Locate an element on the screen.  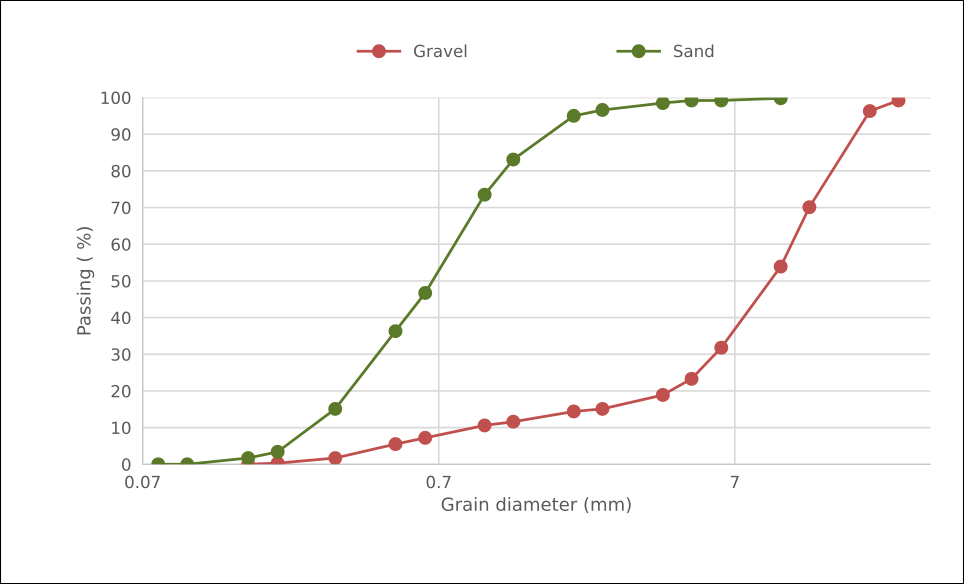
y-tick-label: 80 is located at coordinates (120, 171).